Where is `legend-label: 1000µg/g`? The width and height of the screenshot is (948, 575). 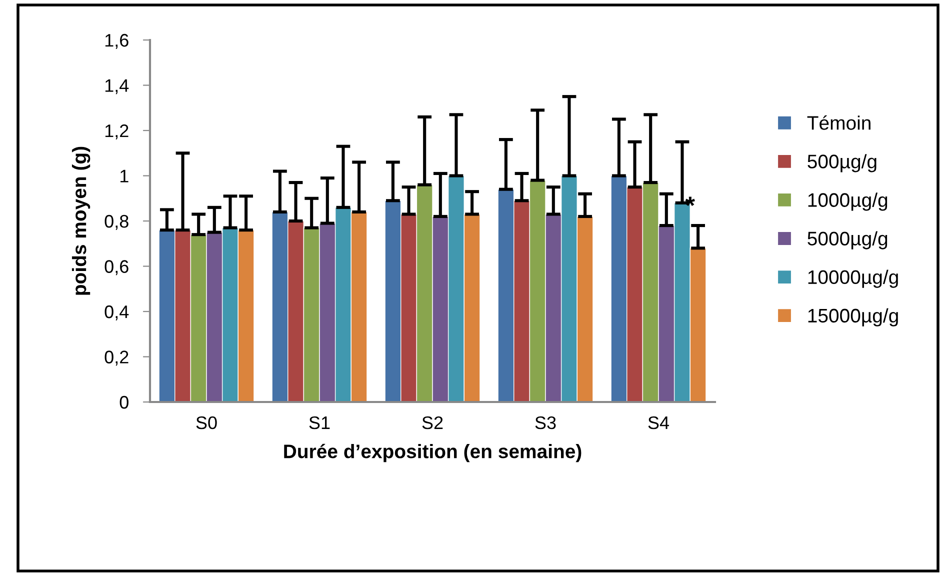
legend-label: 1000µg/g is located at coordinates (848, 201).